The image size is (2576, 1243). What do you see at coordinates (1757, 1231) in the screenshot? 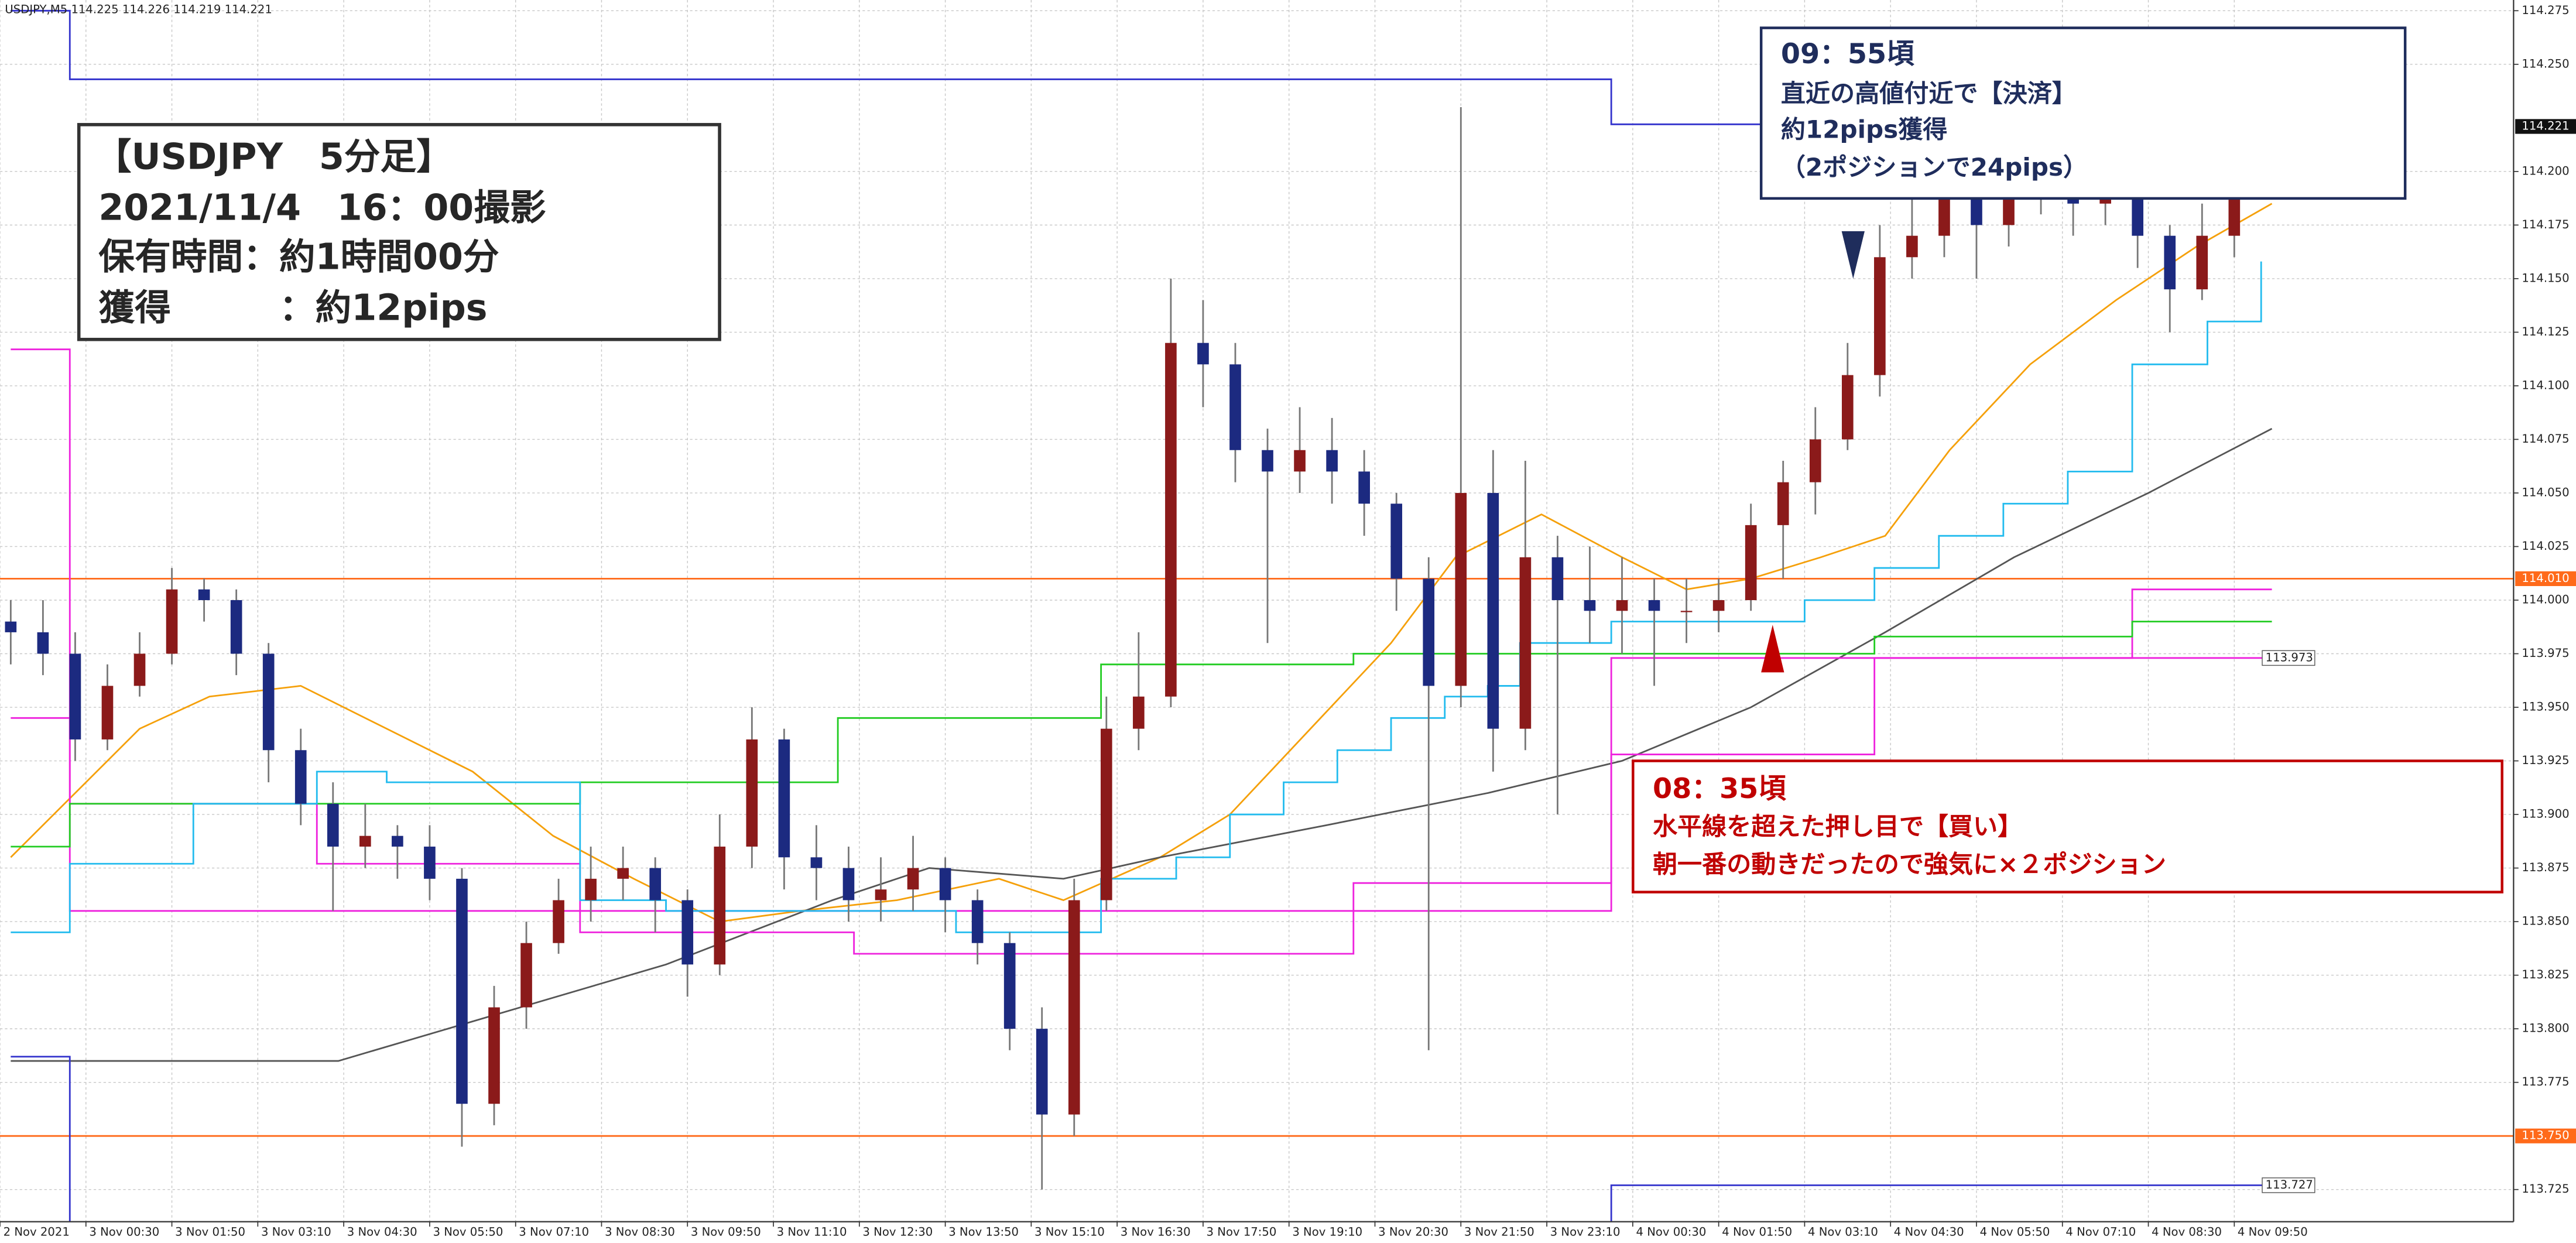
I see `x-tick-label: 4 Nov 01:50` at bounding box center [1757, 1231].